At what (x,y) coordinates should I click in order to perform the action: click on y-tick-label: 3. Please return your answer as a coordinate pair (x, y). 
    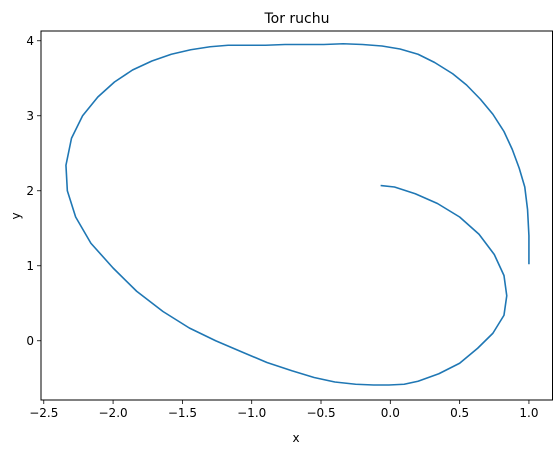
    Looking at the image, I should click on (30, 116).